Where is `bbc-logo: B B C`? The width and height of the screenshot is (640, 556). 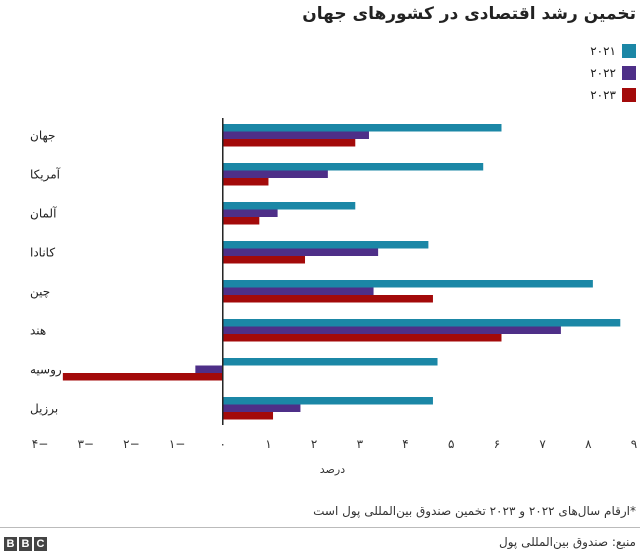
bbc-logo: B B C is located at coordinates (25, 544).